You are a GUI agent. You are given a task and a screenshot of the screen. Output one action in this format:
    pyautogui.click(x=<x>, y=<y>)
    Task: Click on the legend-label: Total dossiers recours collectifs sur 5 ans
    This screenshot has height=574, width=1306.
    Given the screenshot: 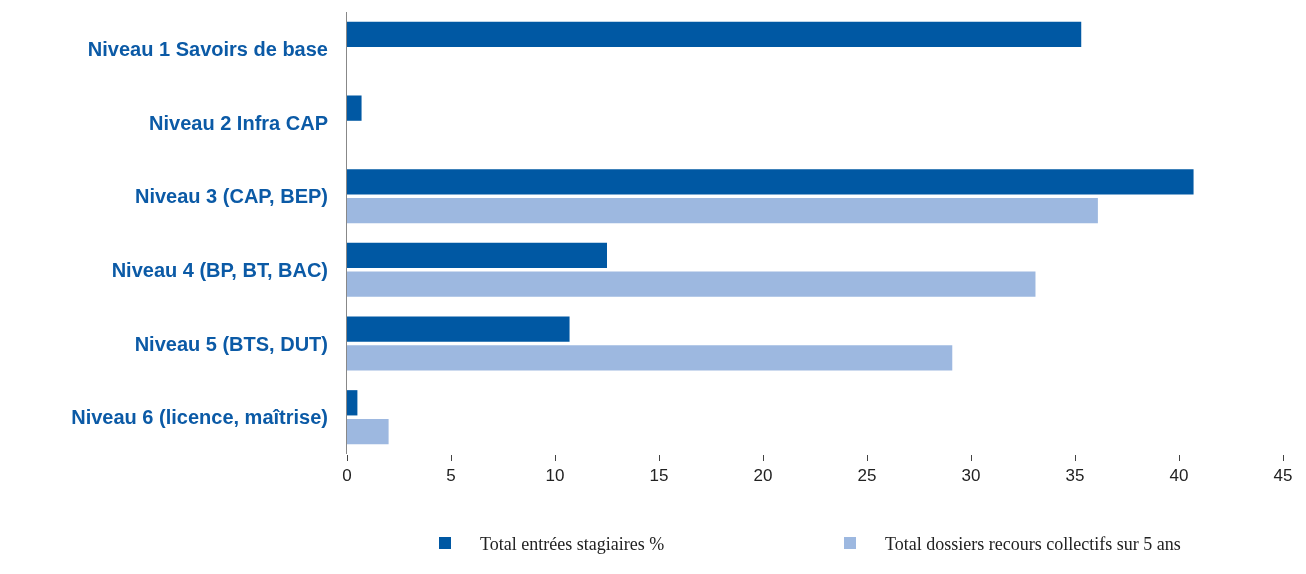 What is the action you would take?
    pyautogui.click(x=1033, y=543)
    